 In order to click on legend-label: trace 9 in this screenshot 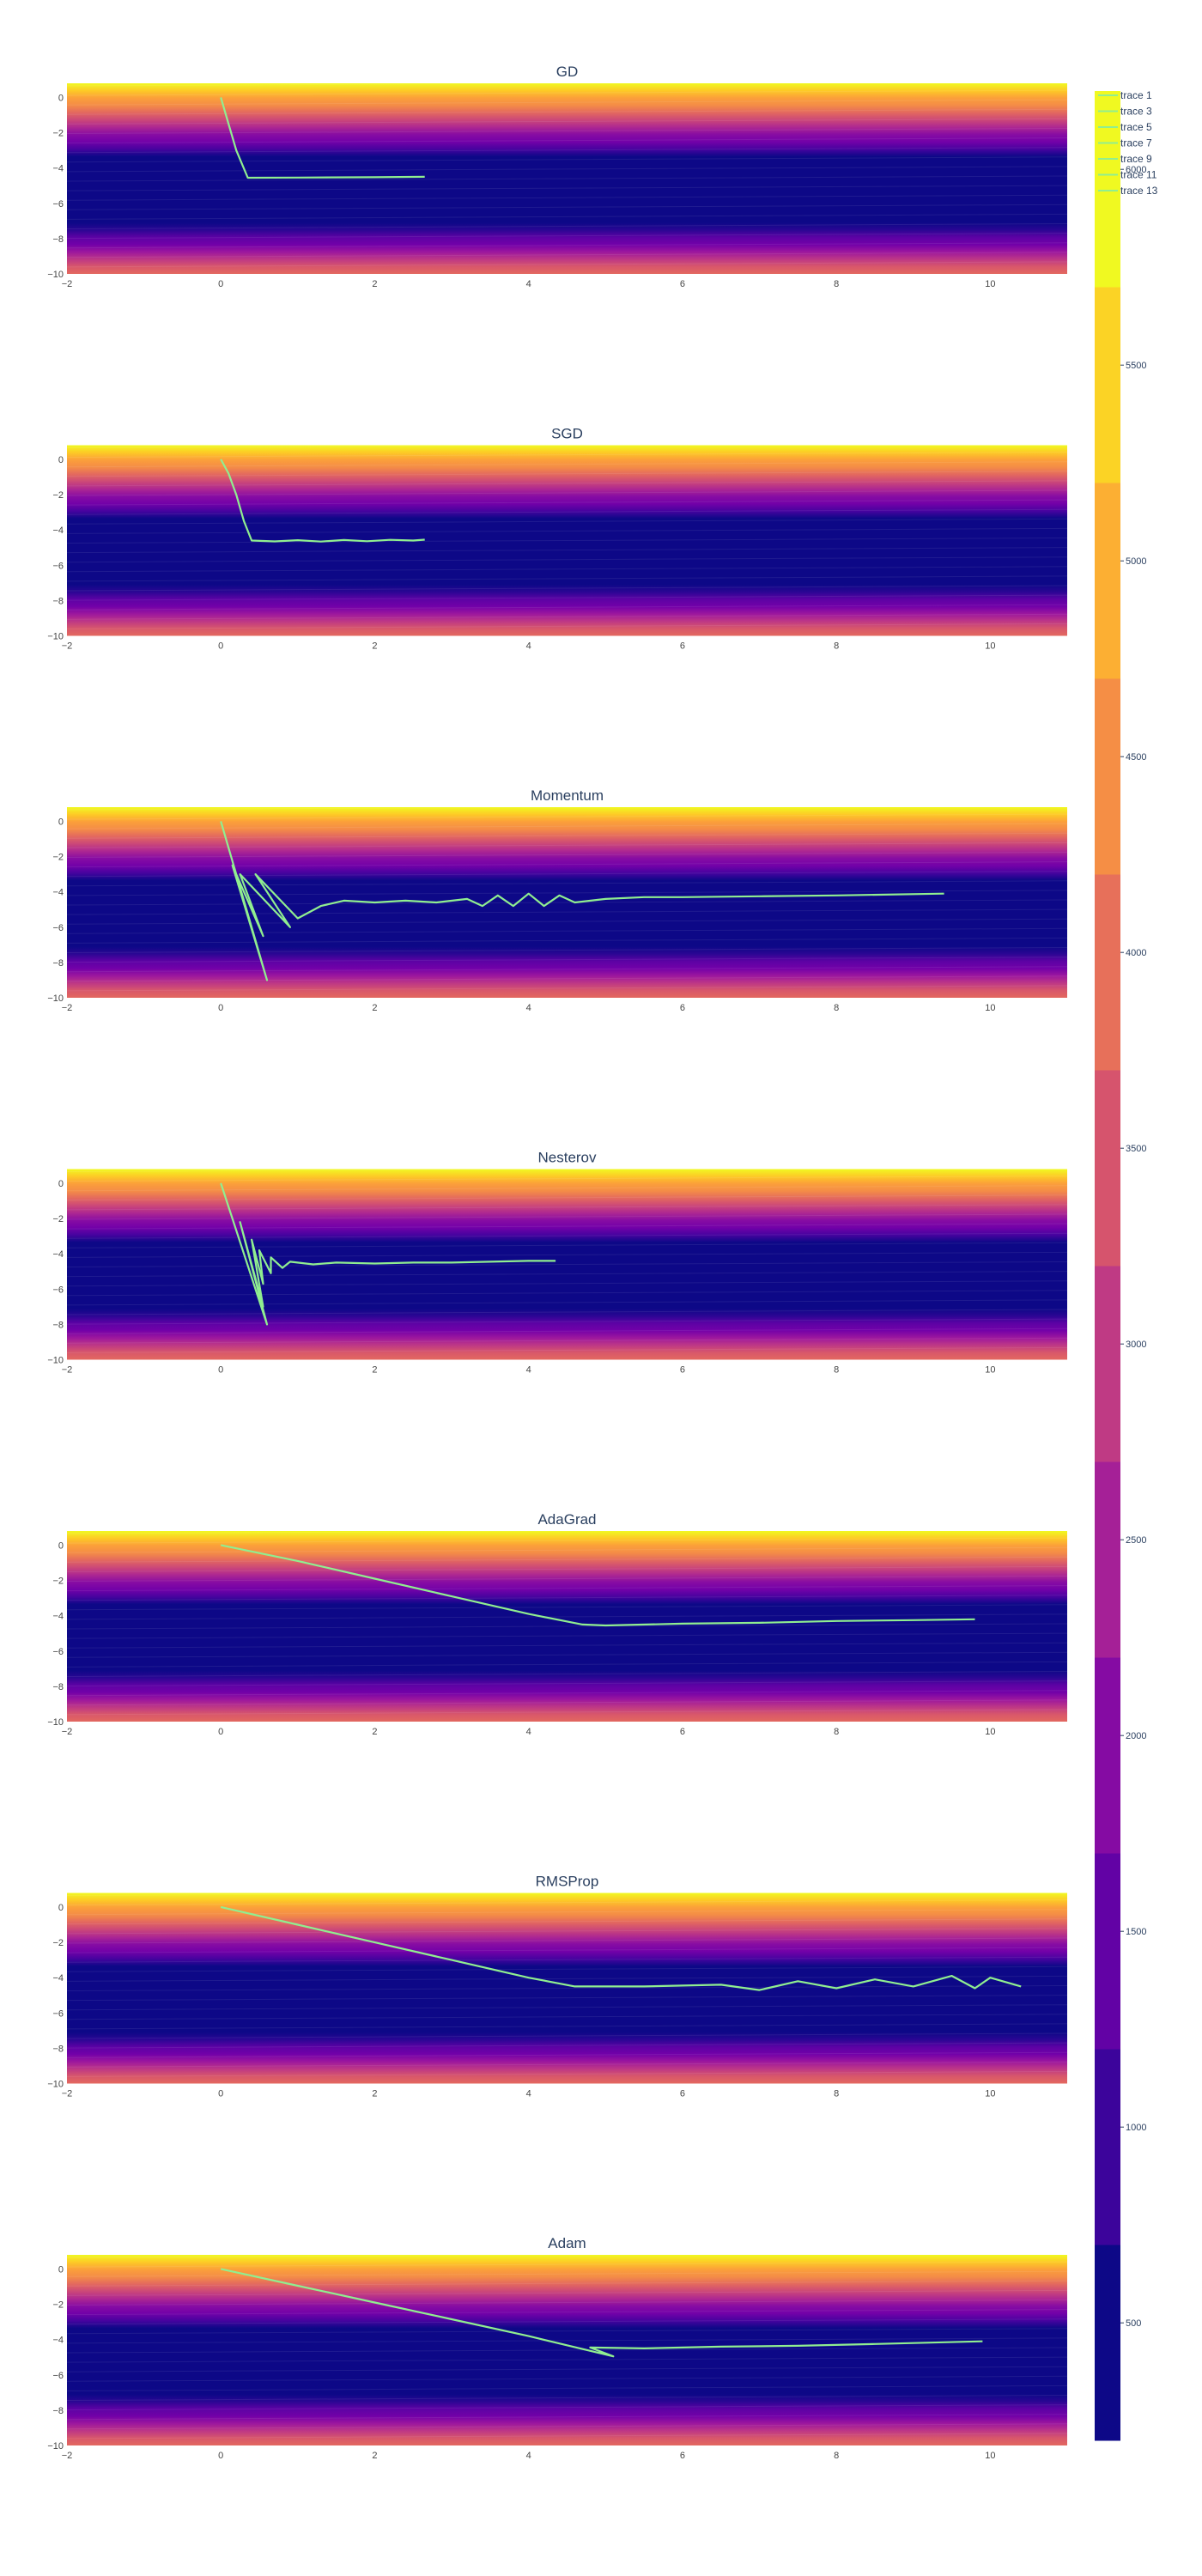, I will do `click(1136, 159)`.